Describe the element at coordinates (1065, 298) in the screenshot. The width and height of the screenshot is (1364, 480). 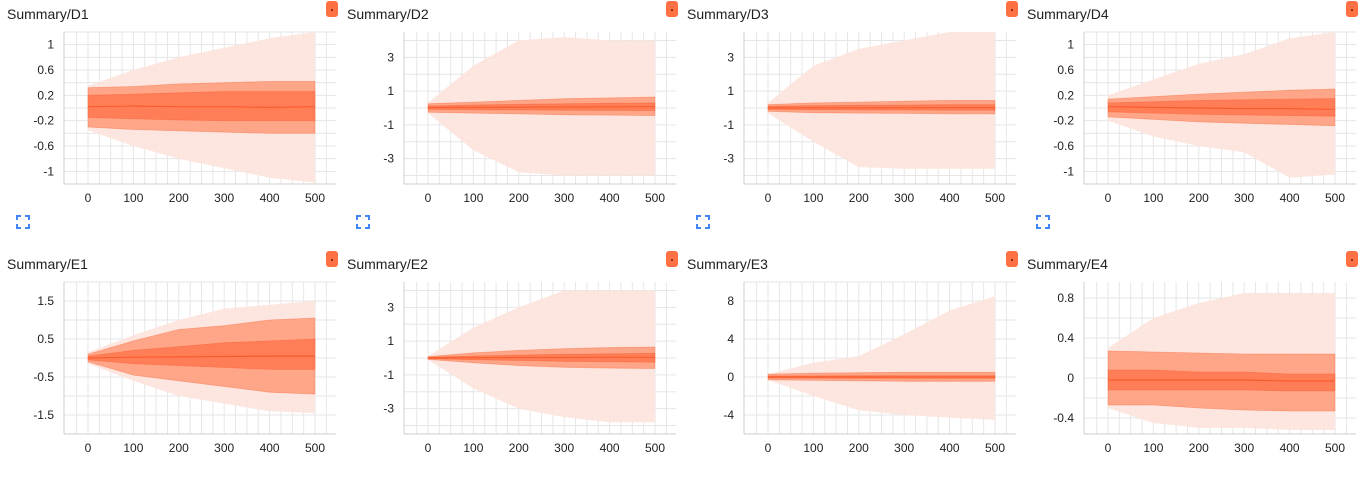
I see `y-tick-label: 0.8` at that location.